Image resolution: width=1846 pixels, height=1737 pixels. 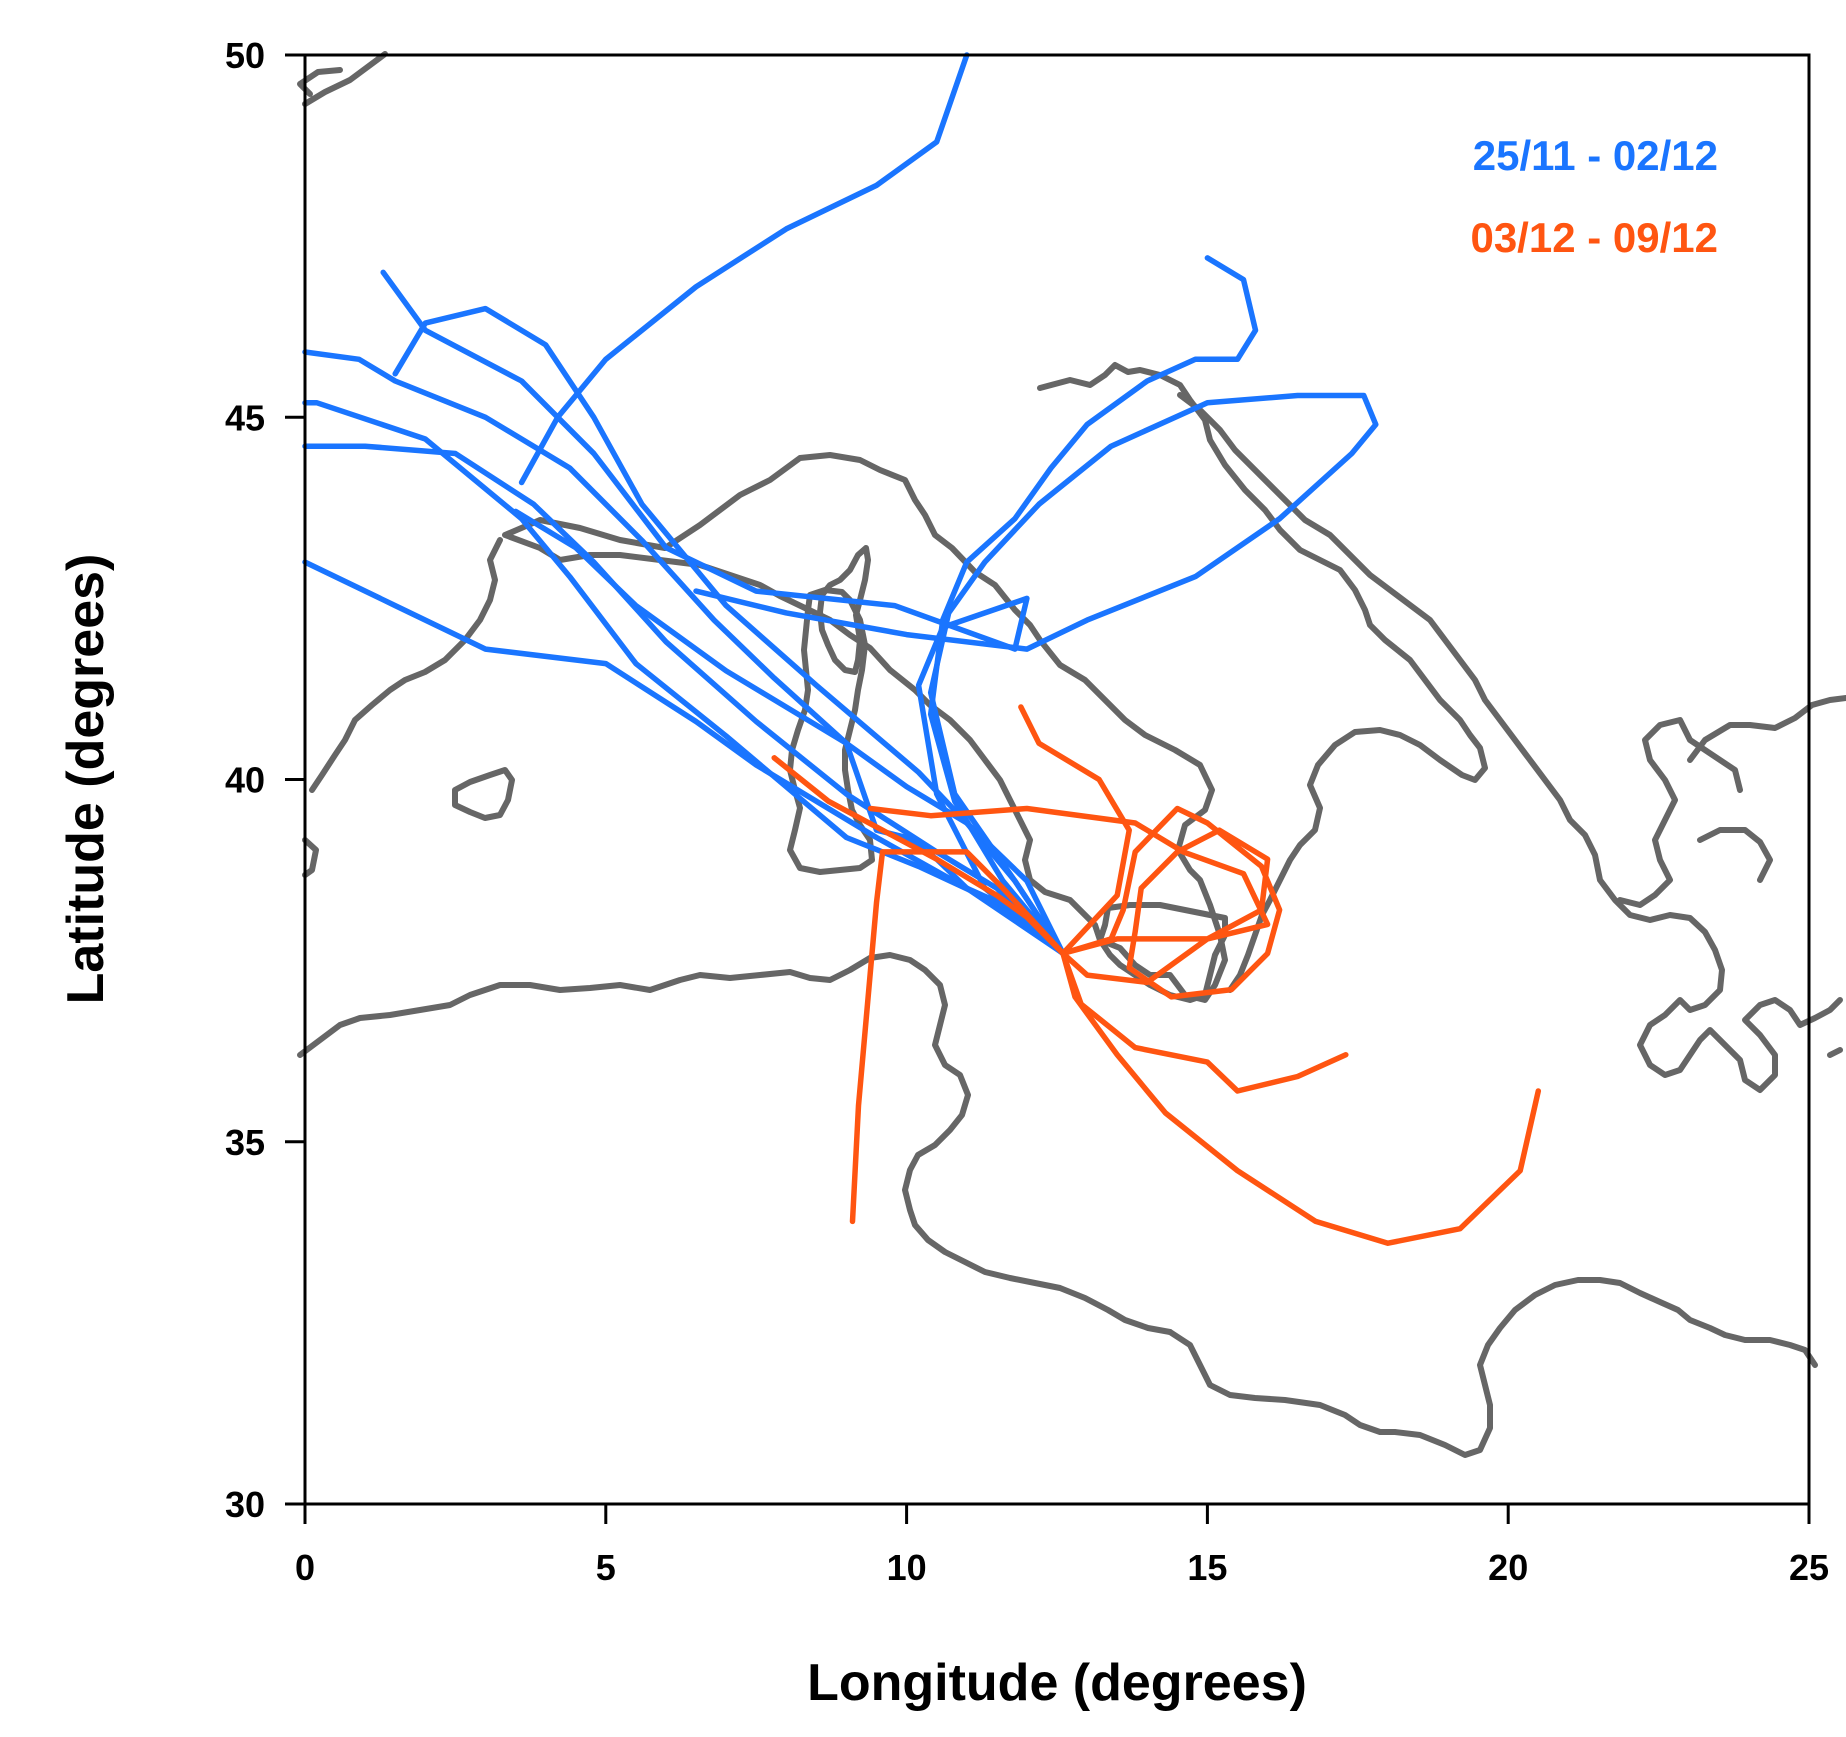 I want to click on x-axis-title: Longitude (degrees), so click(x=1057, y=1683).